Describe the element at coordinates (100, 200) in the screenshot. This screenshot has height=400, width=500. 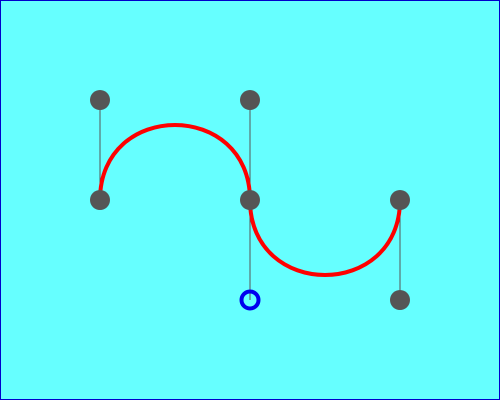
I see `anchor-point-start` at that location.